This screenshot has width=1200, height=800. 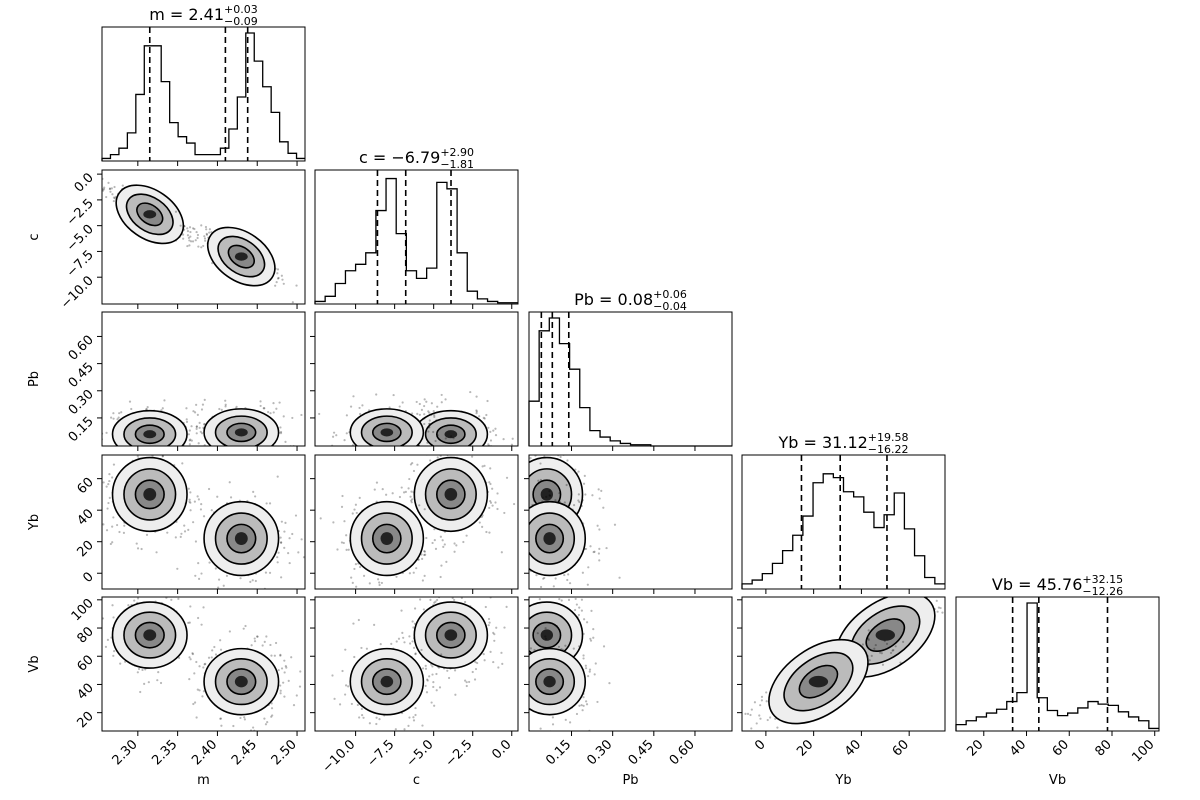 What do you see at coordinates (86, 663) in the screenshot?
I see `y-tick-label: 60` at bounding box center [86, 663].